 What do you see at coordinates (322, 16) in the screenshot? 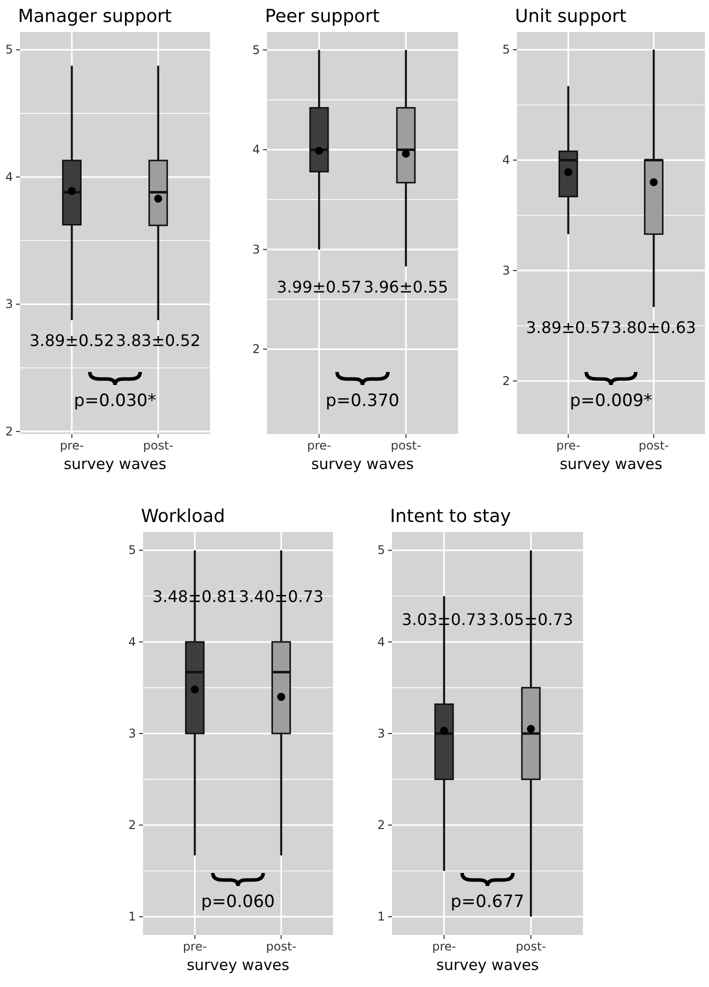
I see `chart-title: Peer support` at bounding box center [322, 16].